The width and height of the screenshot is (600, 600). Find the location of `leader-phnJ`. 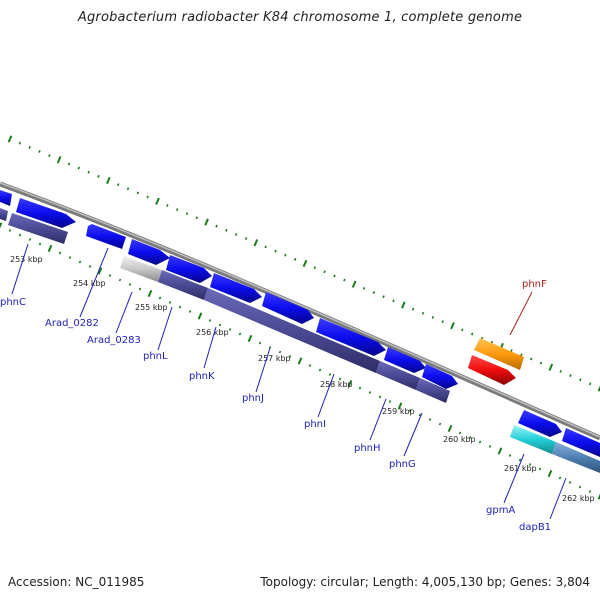

leader-phnJ is located at coordinates (263, 370).